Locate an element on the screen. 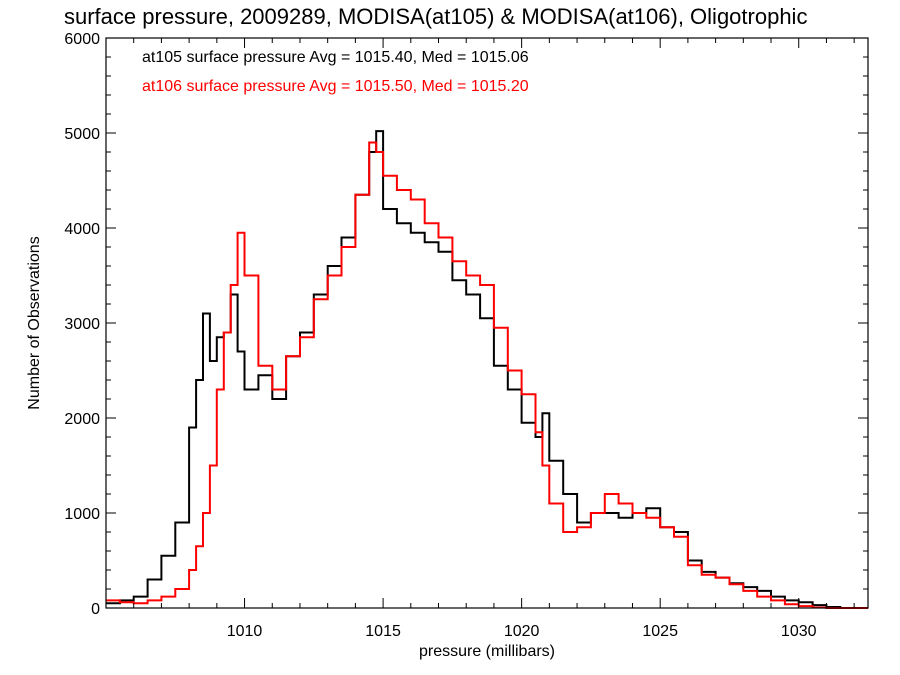 This screenshot has height=675, width=900. x-tick-label: 1025 is located at coordinates (660, 631).